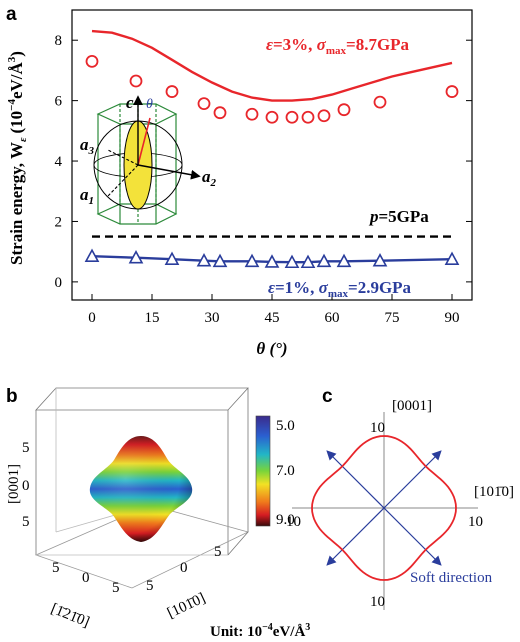  What do you see at coordinates (59, 41) in the screenshot?
I see `y-tick-label: 8` at bounding box center [59, 41].